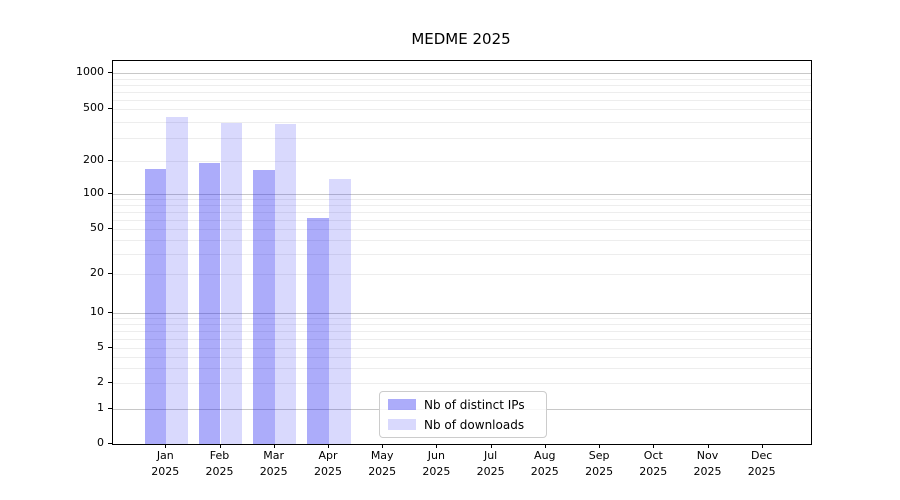  What do you see at coordinates (273, 463) in the screenshot?
I see `x-tick-label-mar: Mar 2025` at bounding box center [273, 463].